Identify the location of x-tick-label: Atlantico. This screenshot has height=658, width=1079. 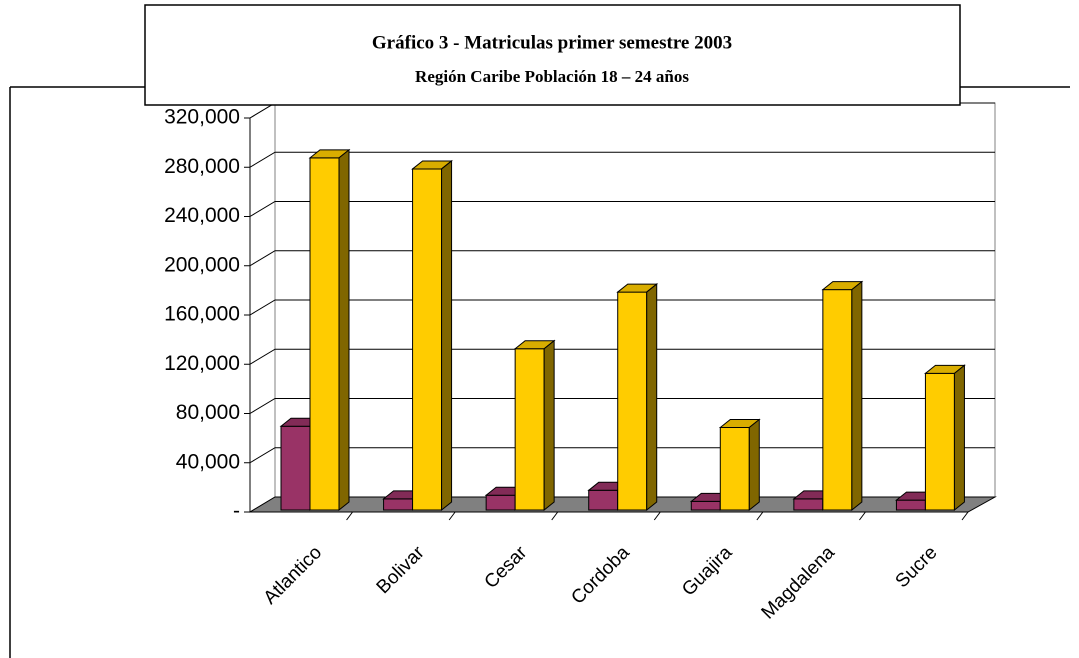
(293, 575).